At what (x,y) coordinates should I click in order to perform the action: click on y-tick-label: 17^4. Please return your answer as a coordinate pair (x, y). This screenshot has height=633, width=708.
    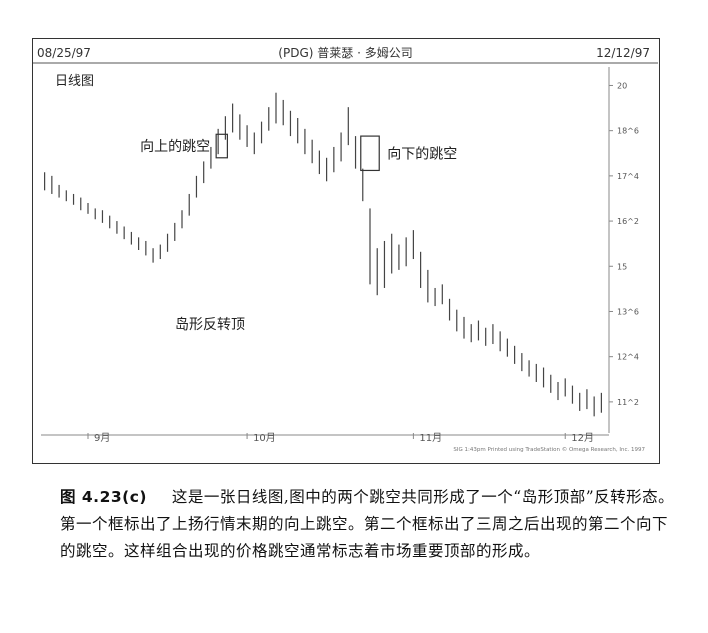
    Looking at the image, I should click on (628, 176).